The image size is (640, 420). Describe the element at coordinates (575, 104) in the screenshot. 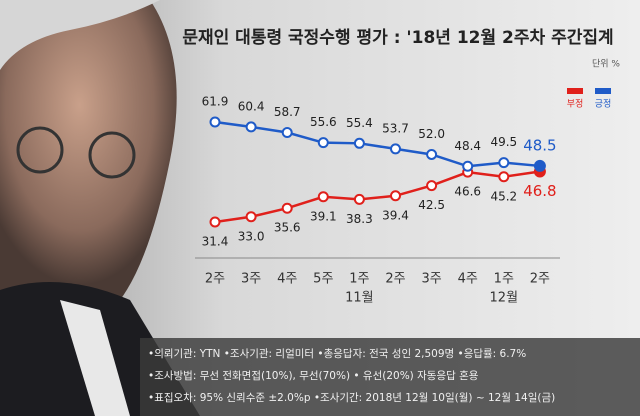

I see `legend-label: 부정` at that location.